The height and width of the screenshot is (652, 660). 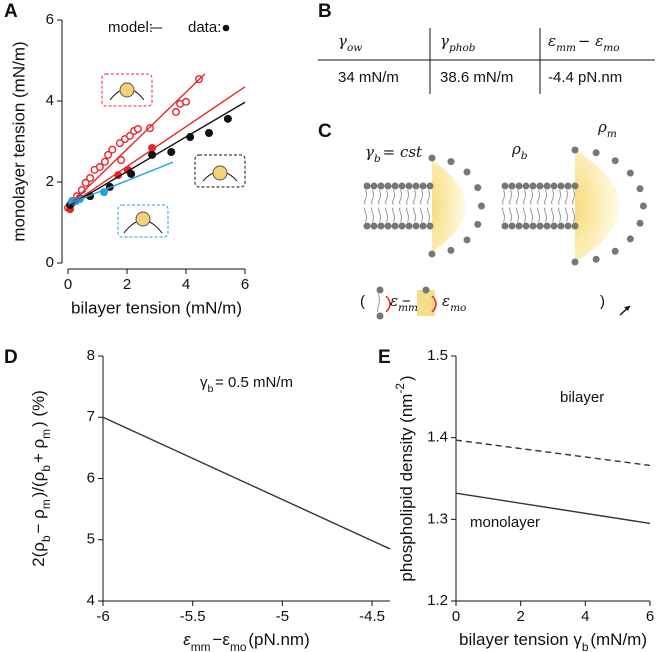 What do you see at coordinates (91, 355) in the screenshot?
I see `y-tick-label: 8` at bounding box center [91, 355].